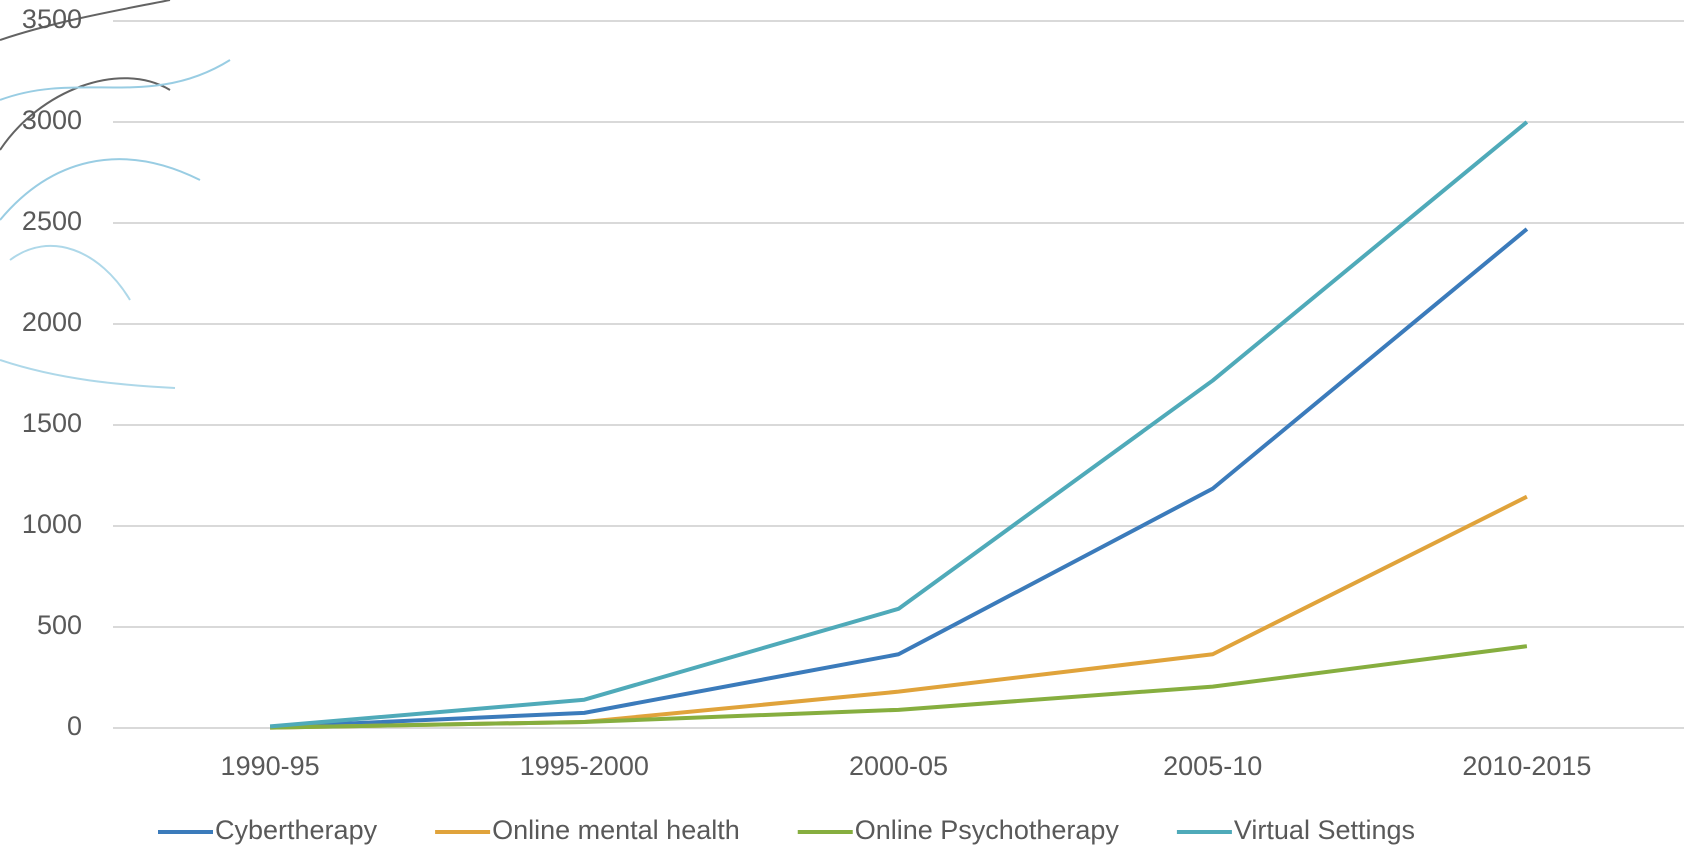 This screenshot has height=849, width=1684. What do you see at coordinates (1526, 766) in the screenshot?
I see `x-tick-label: 2010-2015` at bounding box center [1526, 766].